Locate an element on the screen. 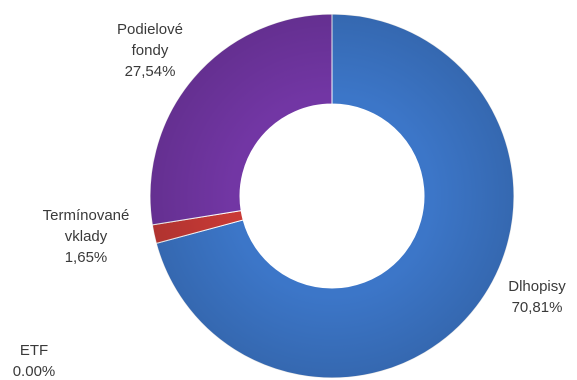 This screenshot has width=577, height=380. slice-label-line: 1,65% is located at coordinates (86, 257).